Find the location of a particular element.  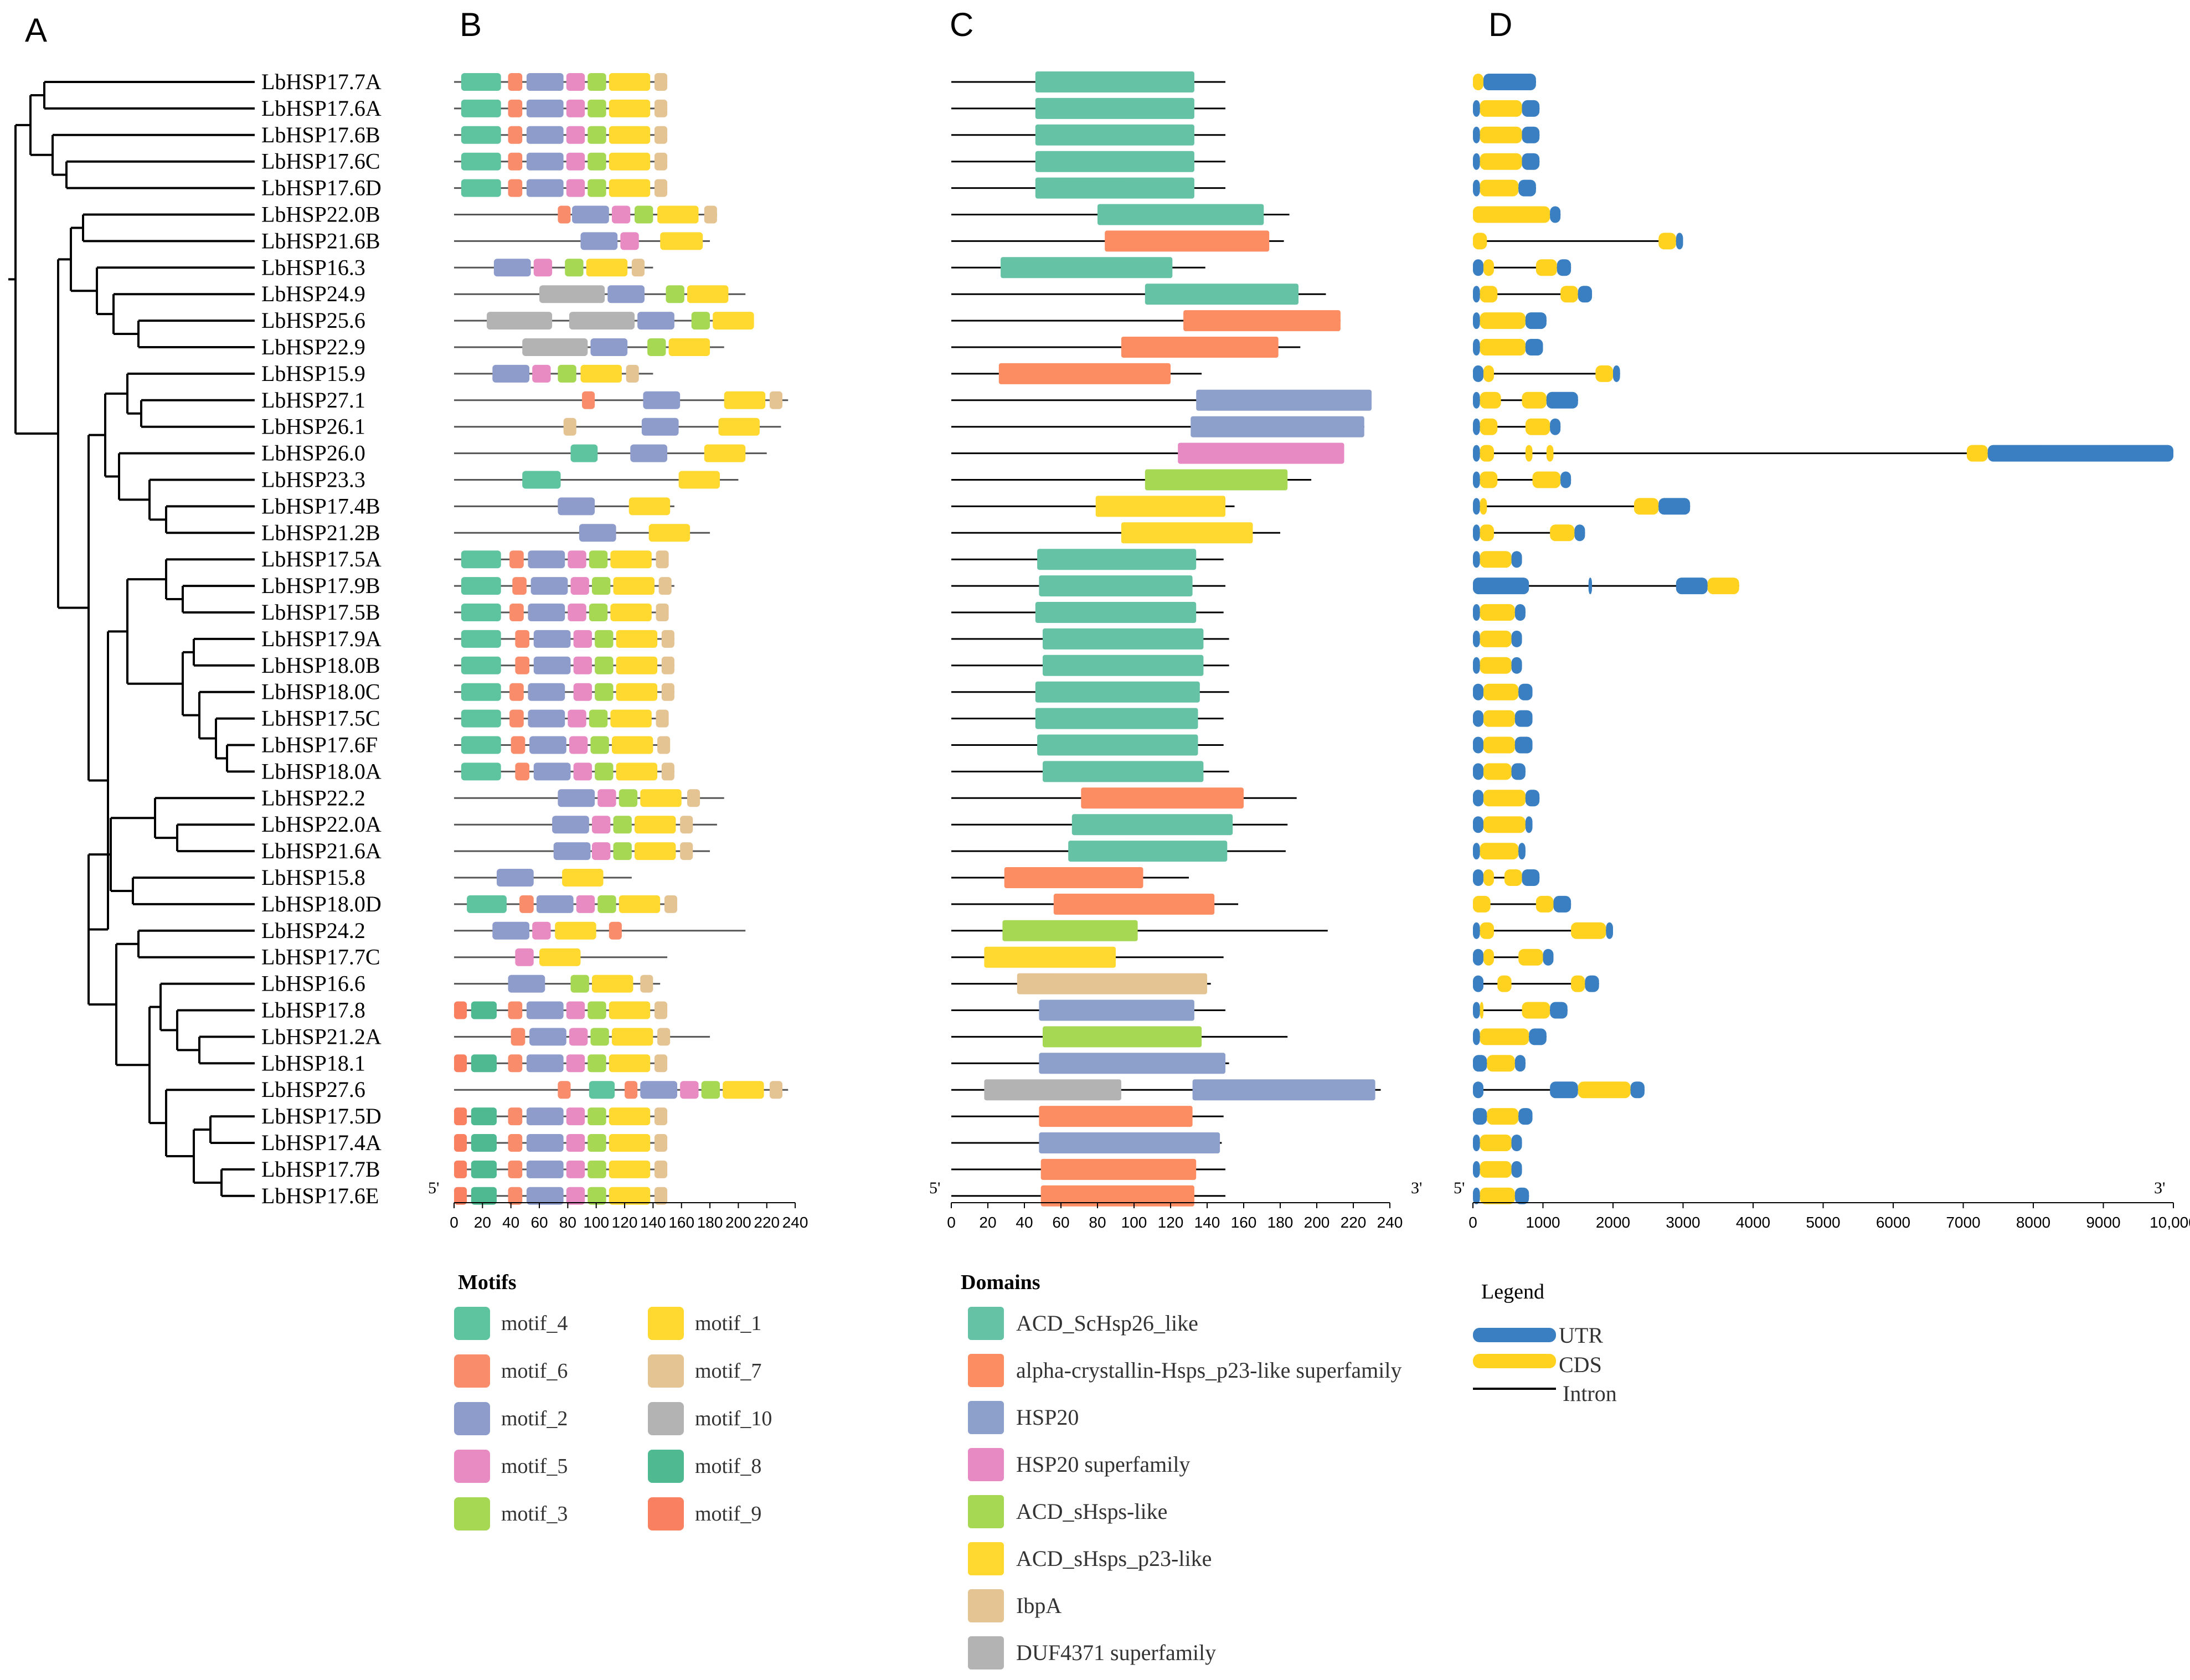

structure-tick-label: 1000 is located at coordinates (1543, 1222).